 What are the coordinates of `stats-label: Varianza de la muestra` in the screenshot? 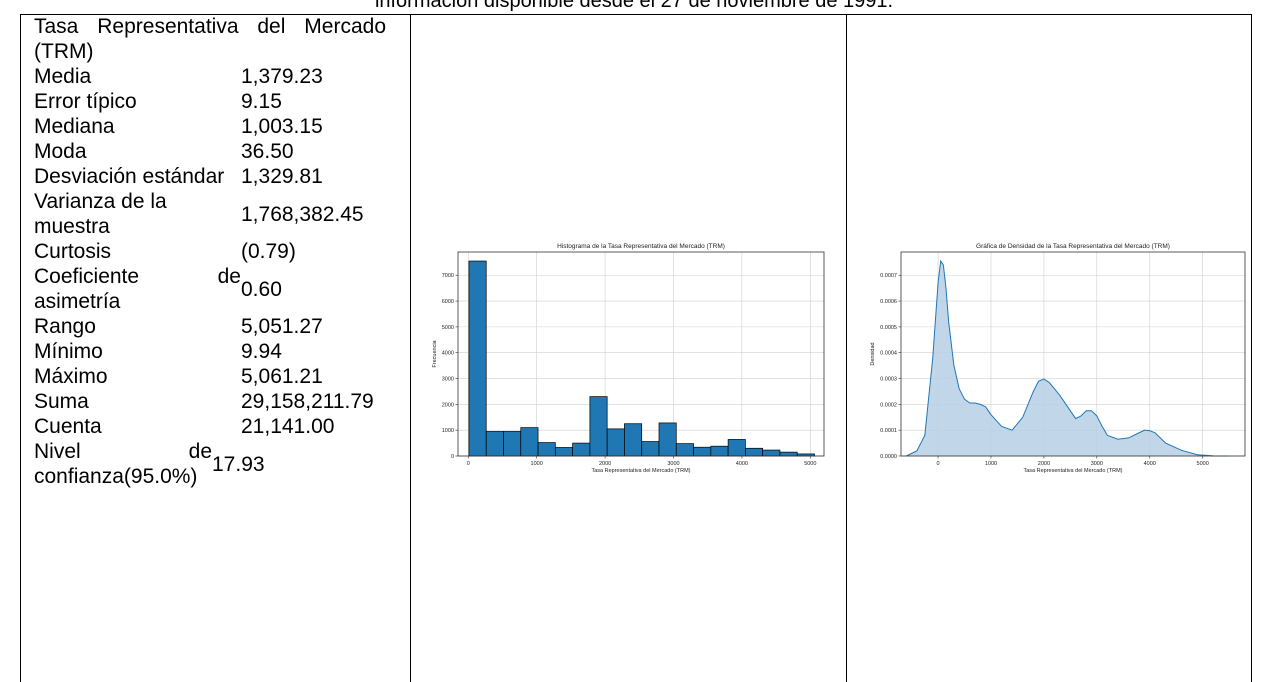 It's located at (100, 214).